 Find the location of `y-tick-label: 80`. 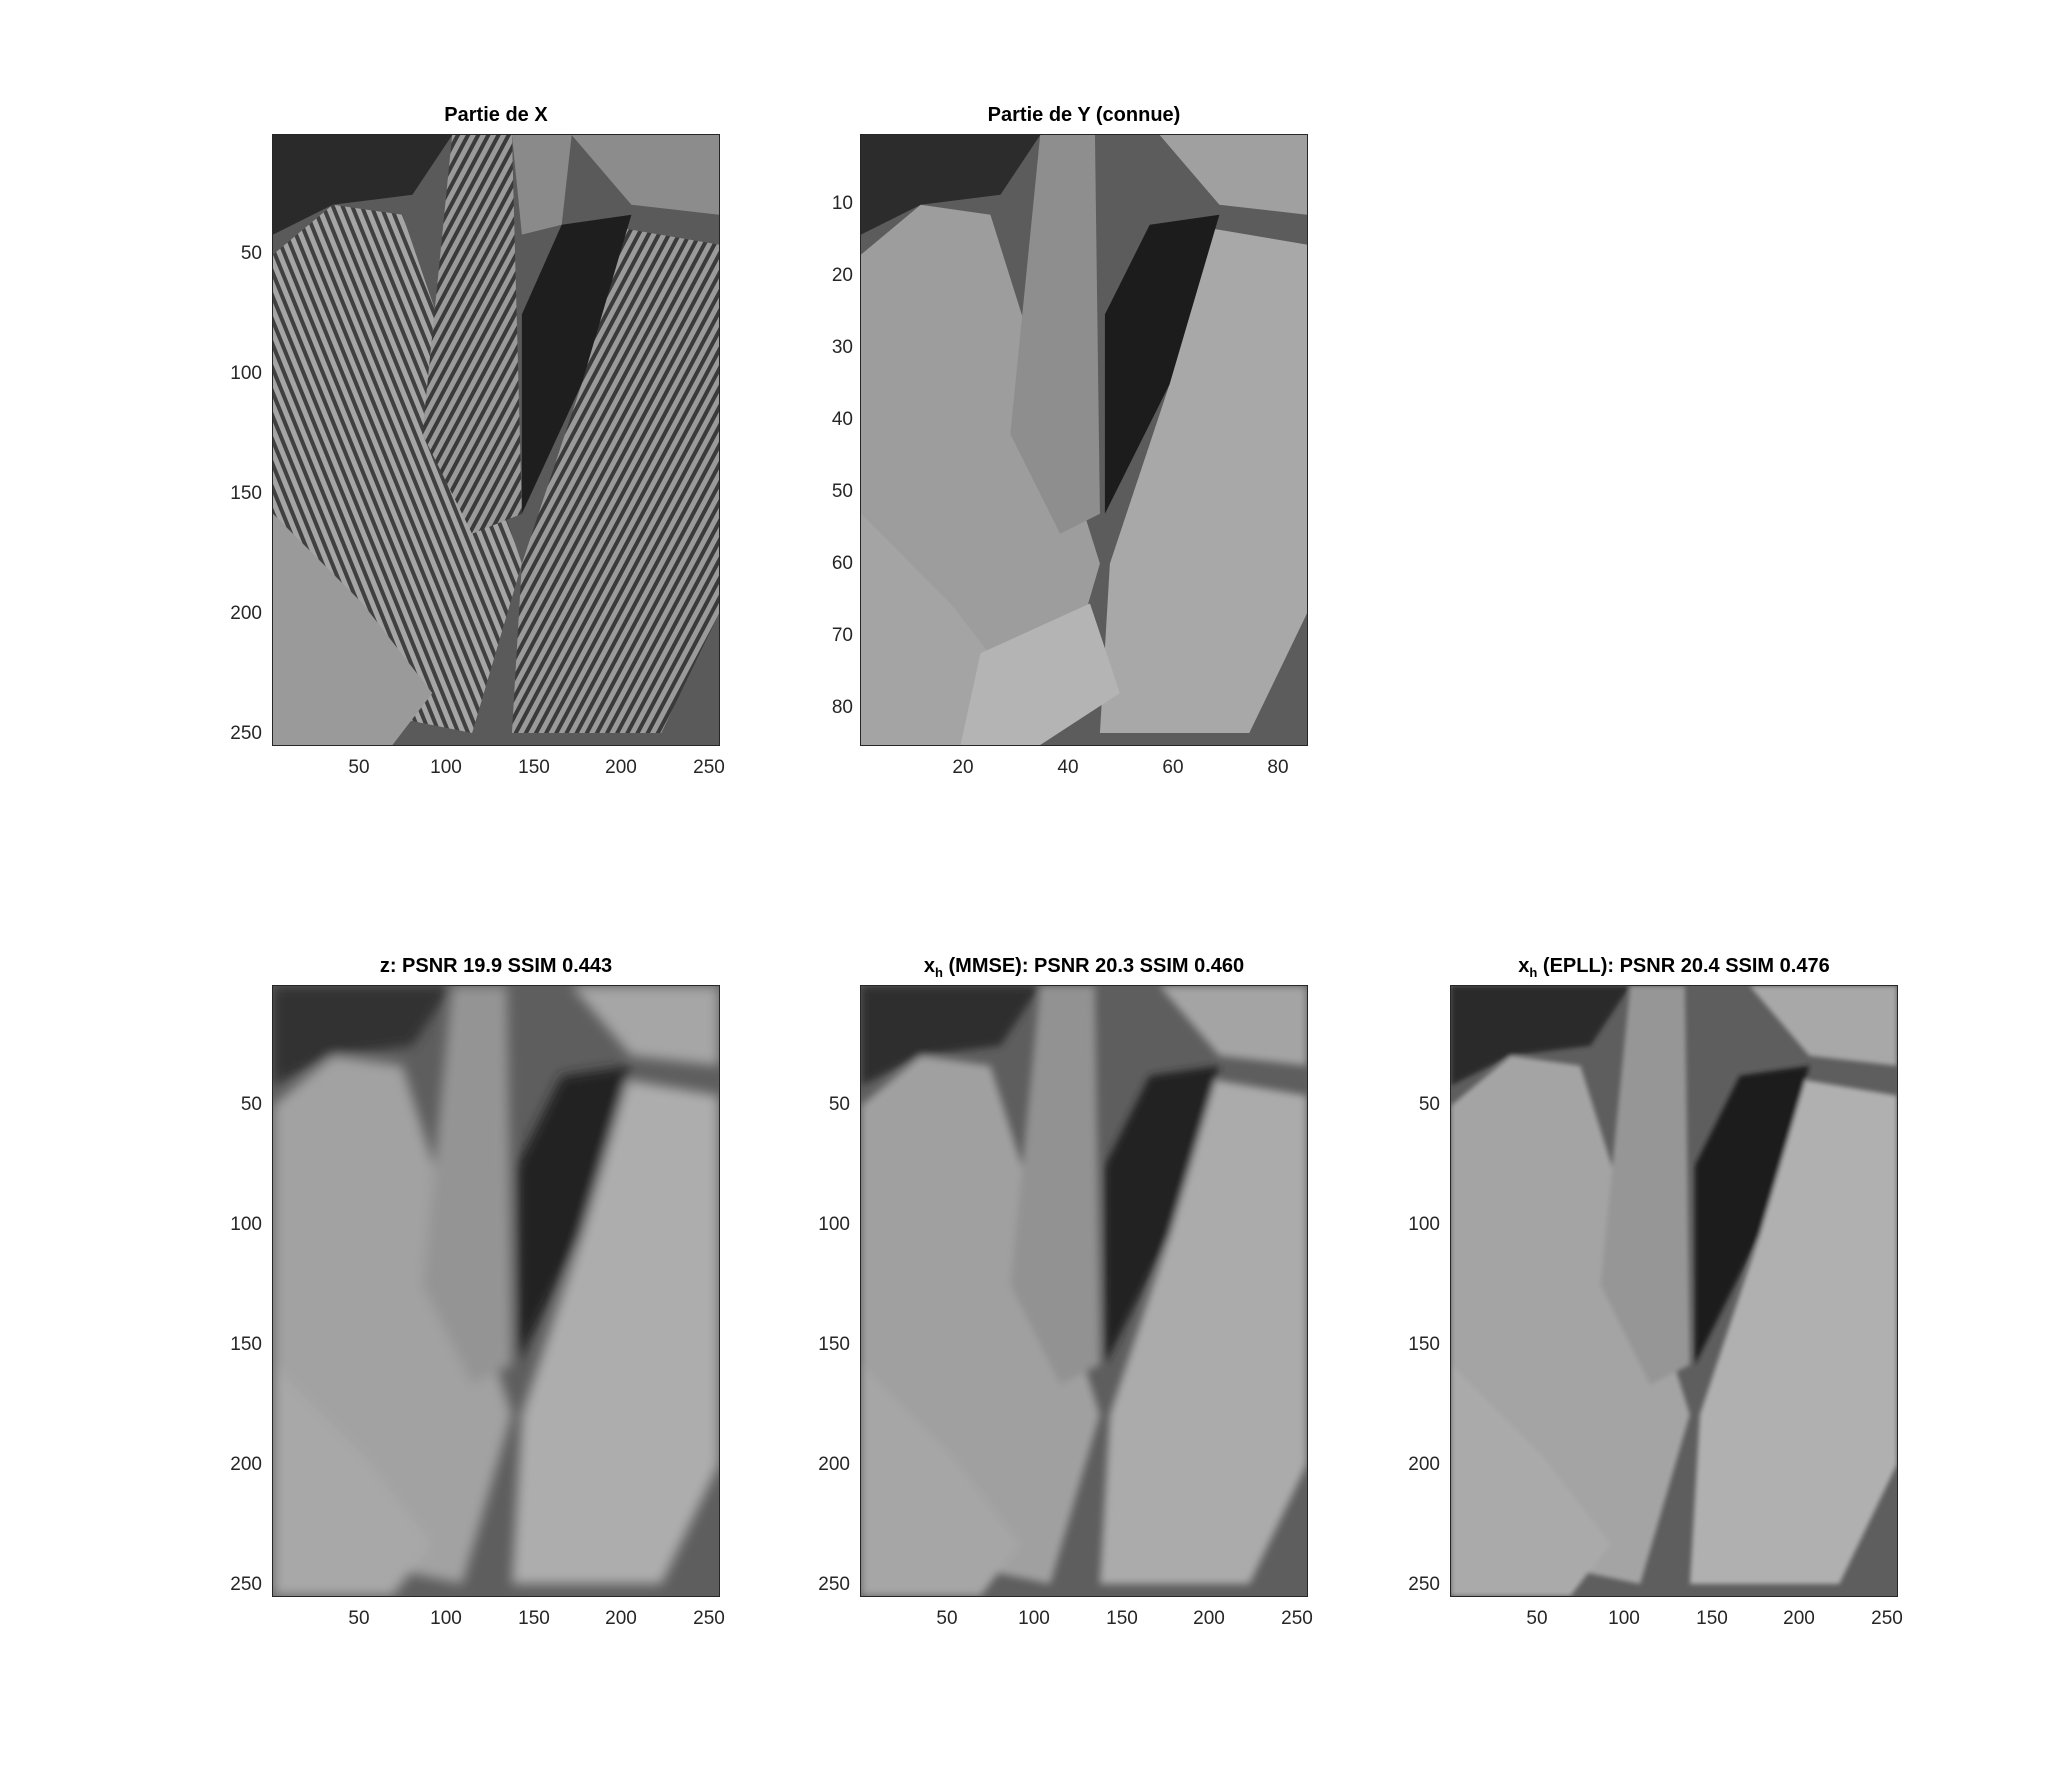

y-tick-label: 80 is located at coordinates (823, 708).